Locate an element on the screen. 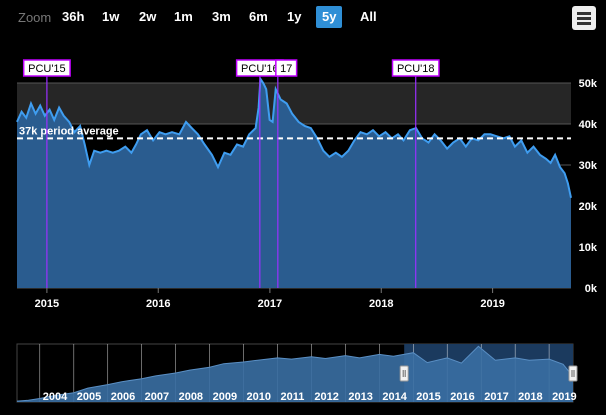 The height and width of the screenshot is (415, 606). zoom-button-All: All is located at coordinates (368, 16).